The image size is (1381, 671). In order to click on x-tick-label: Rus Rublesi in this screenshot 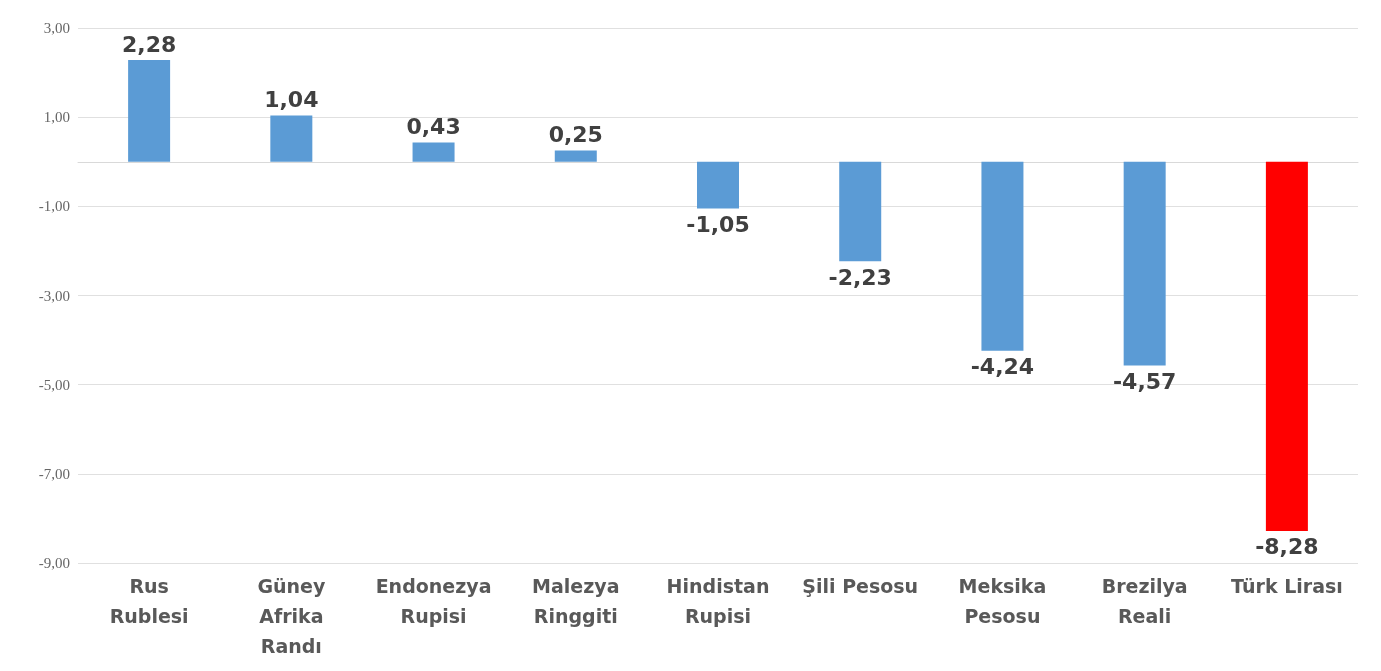, I will do `click(149, 601)`.